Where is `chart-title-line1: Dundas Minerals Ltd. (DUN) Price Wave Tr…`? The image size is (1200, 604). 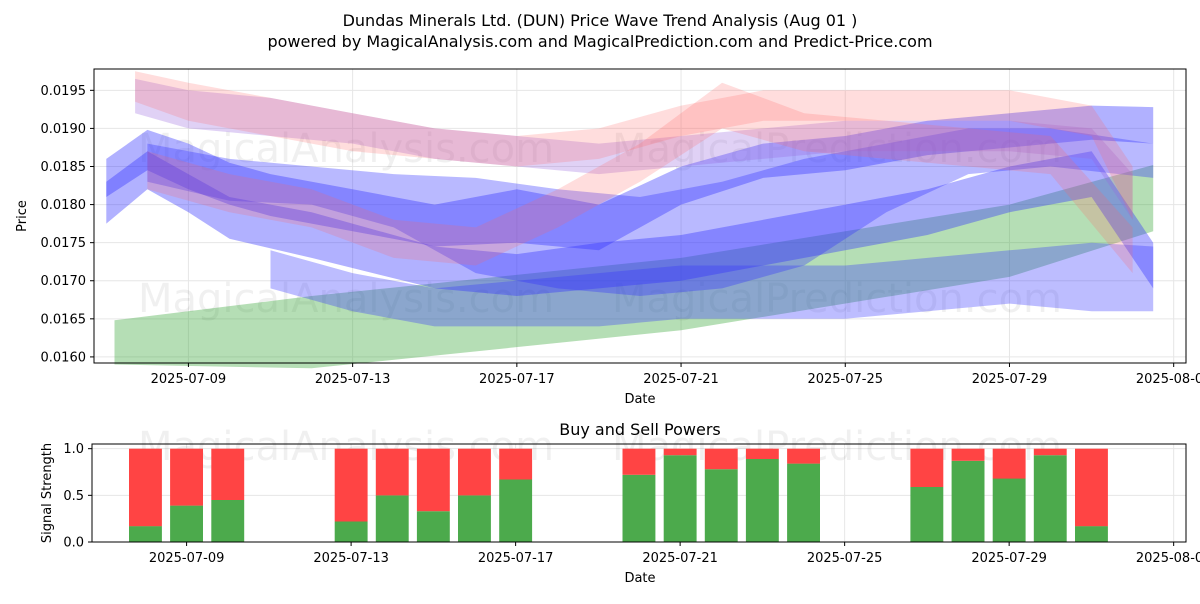 chart-title-line1: Dundas Minerals Ltd. (DUN) Price Wave Tr… is located at coordinates (600, 20).